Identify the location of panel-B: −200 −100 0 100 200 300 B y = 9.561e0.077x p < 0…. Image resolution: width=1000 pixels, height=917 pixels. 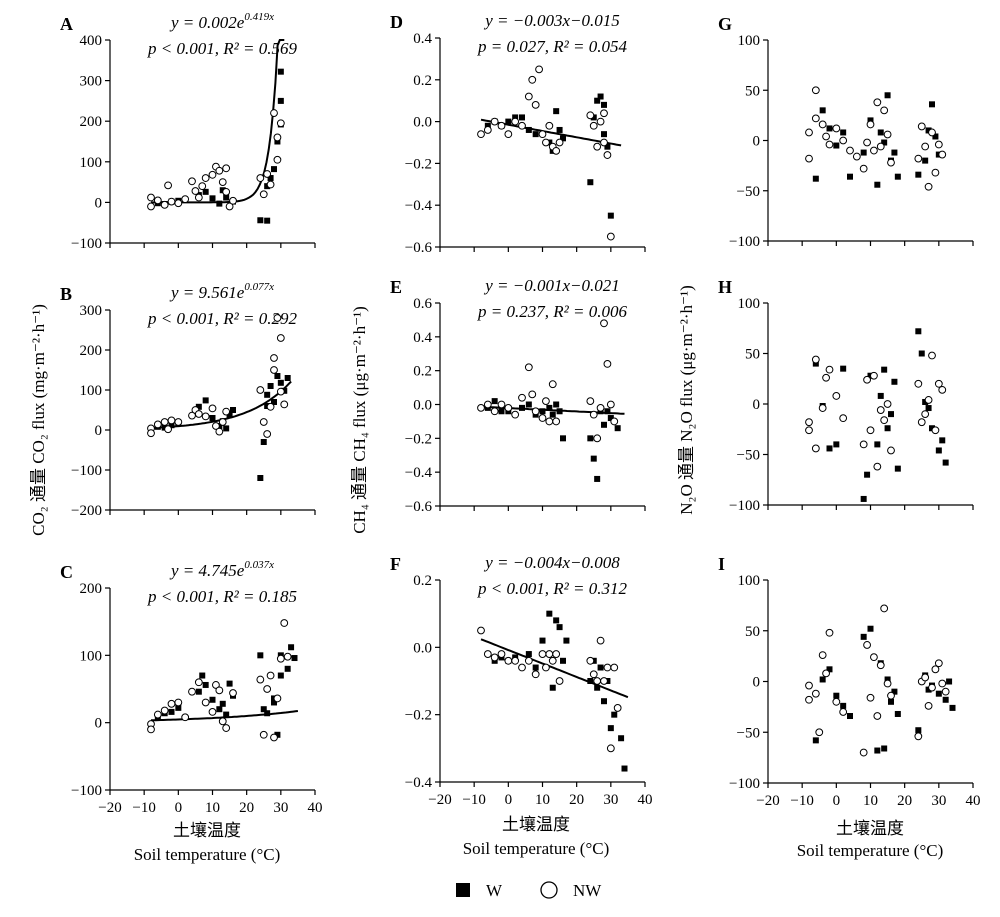
(188, 400).